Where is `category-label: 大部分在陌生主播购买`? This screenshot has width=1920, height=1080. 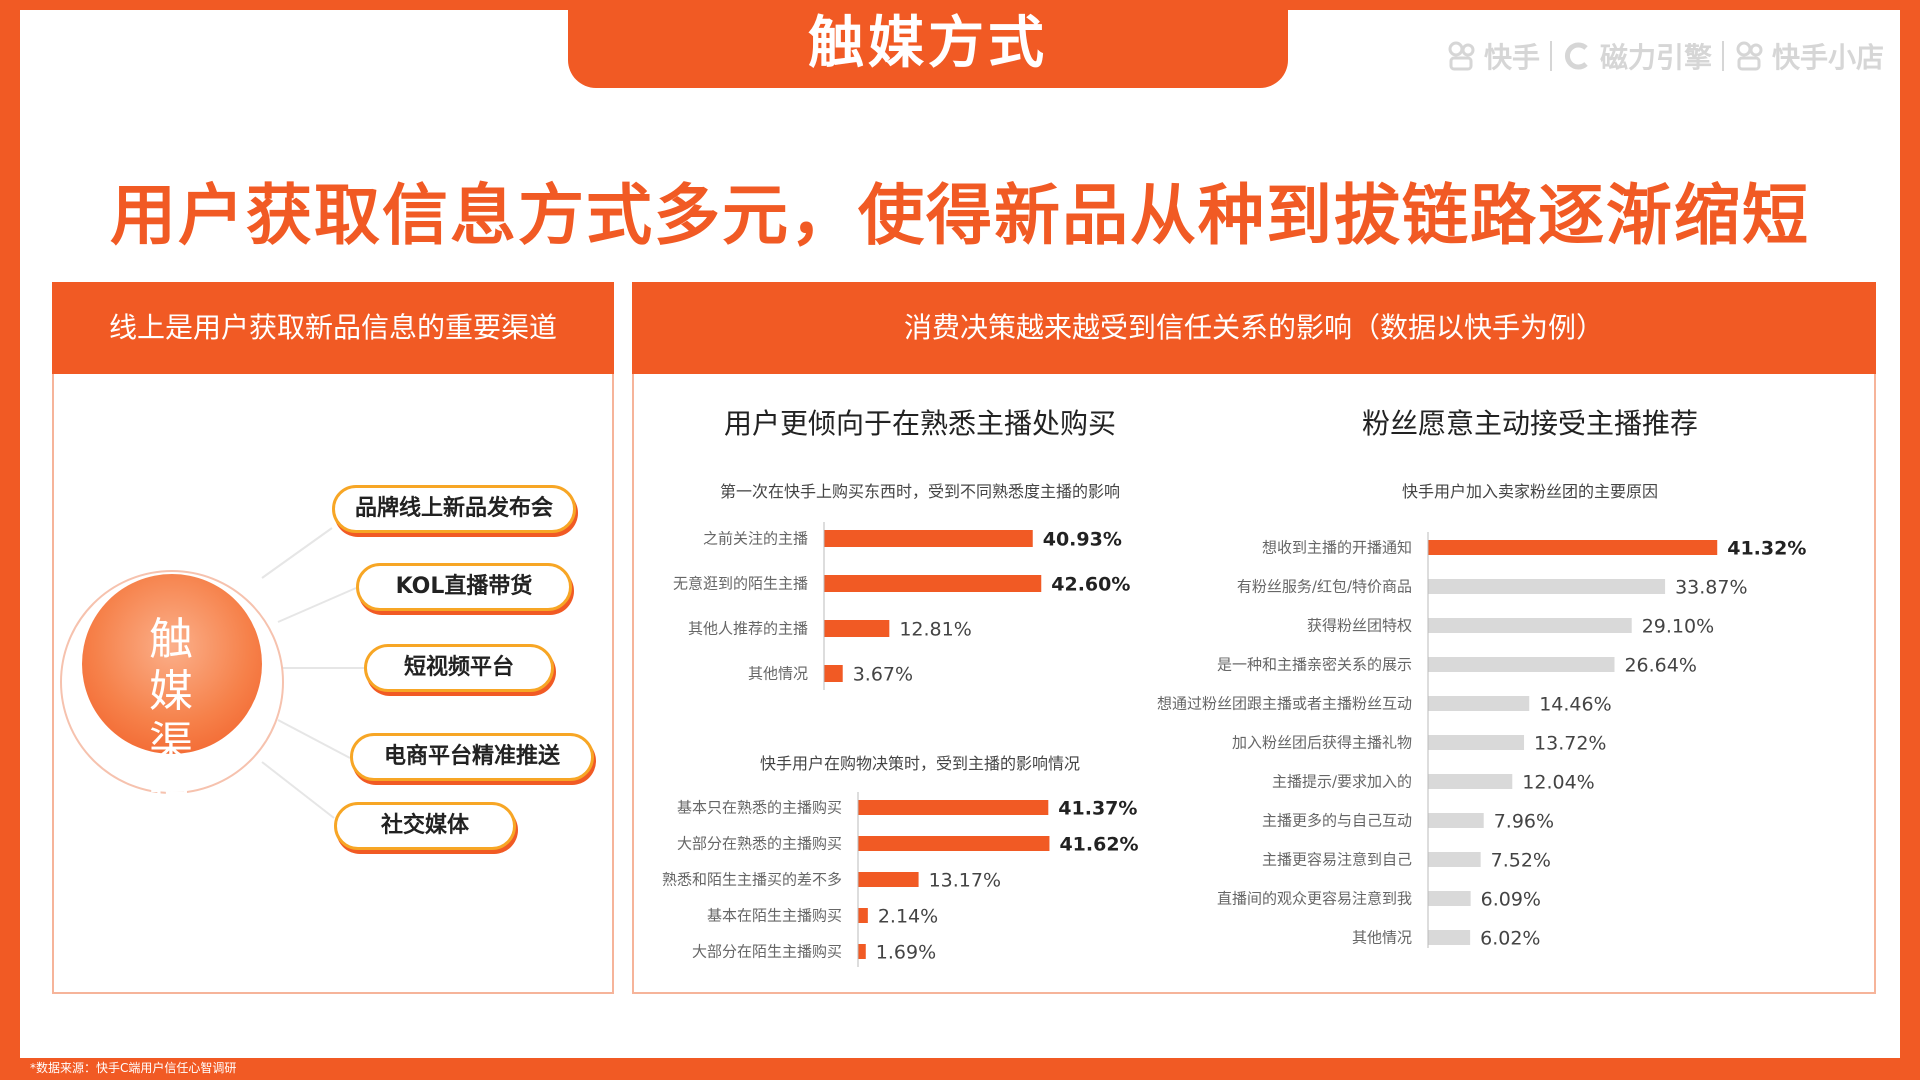
category-label: 大部分在陌生主播购买 is located at coordinates (767, 952).